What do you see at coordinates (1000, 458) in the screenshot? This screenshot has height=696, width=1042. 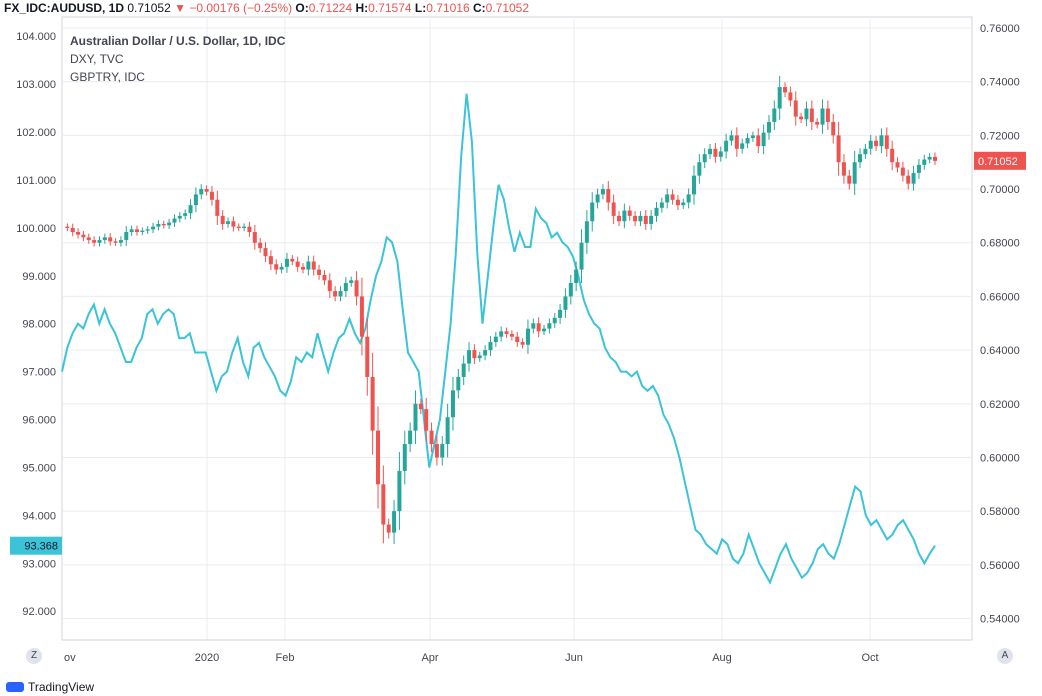 I see `right-axis-tick-label: 0.60000` at bounding box center [1000, 458].